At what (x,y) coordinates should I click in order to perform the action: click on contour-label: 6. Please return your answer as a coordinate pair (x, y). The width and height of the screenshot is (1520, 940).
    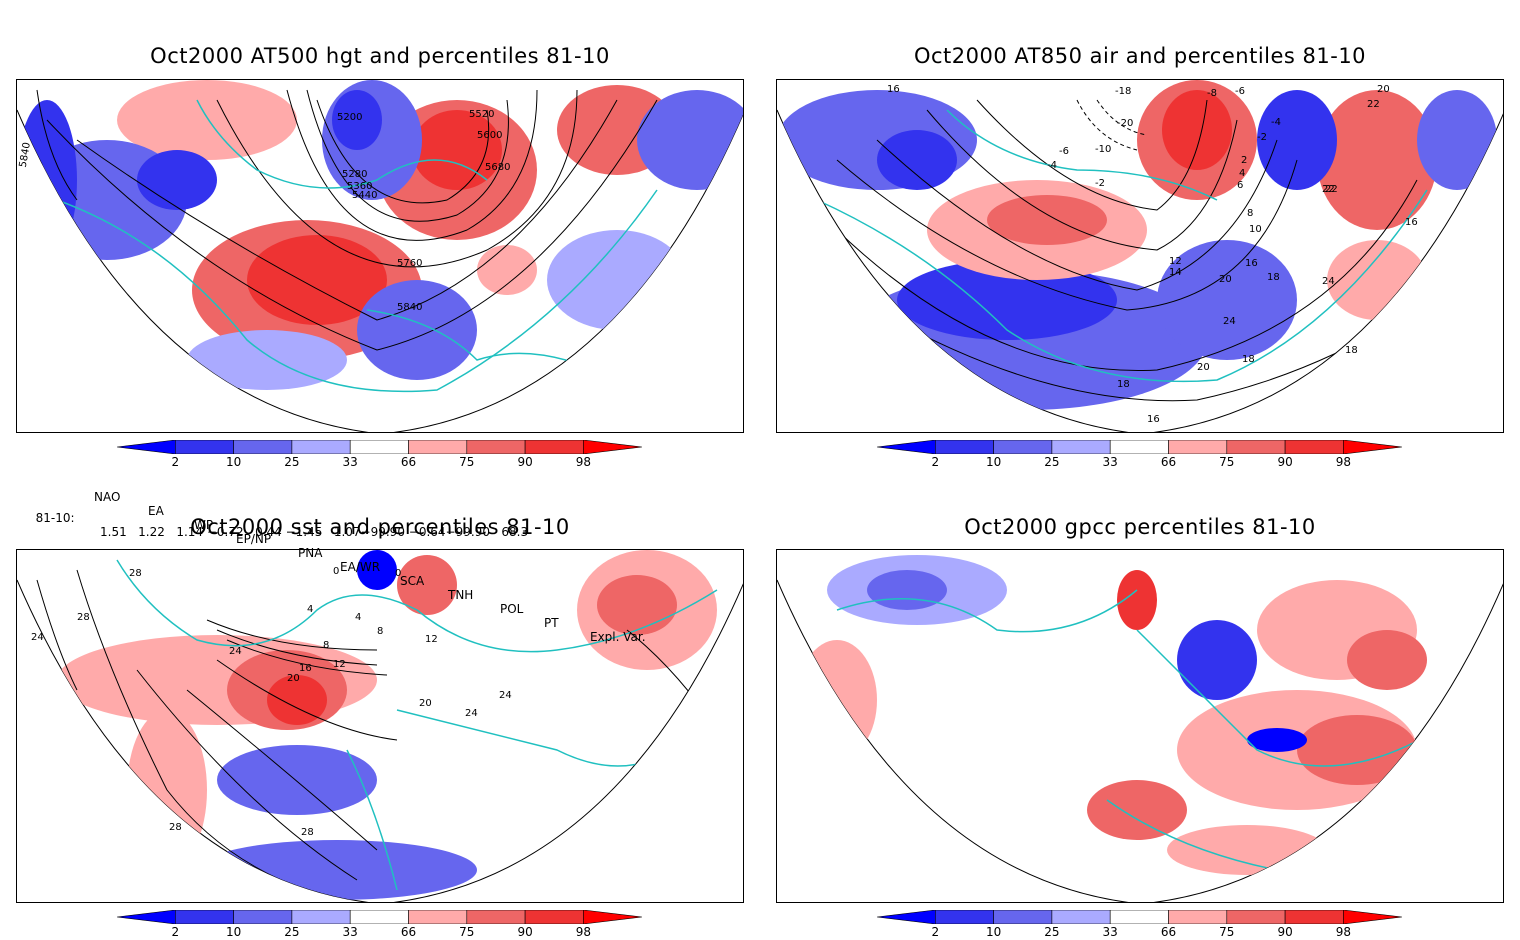
    Looking at the image, I should click on (1240, 185).